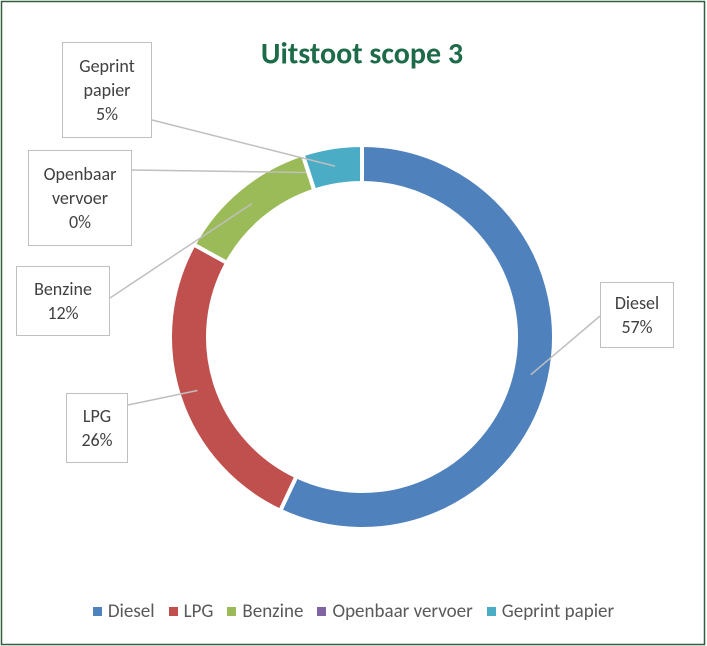  What do you see at coordinates (637, 327) in the screenshot?
I see `data-label-value: 57%` at bounding box center [637, 327].